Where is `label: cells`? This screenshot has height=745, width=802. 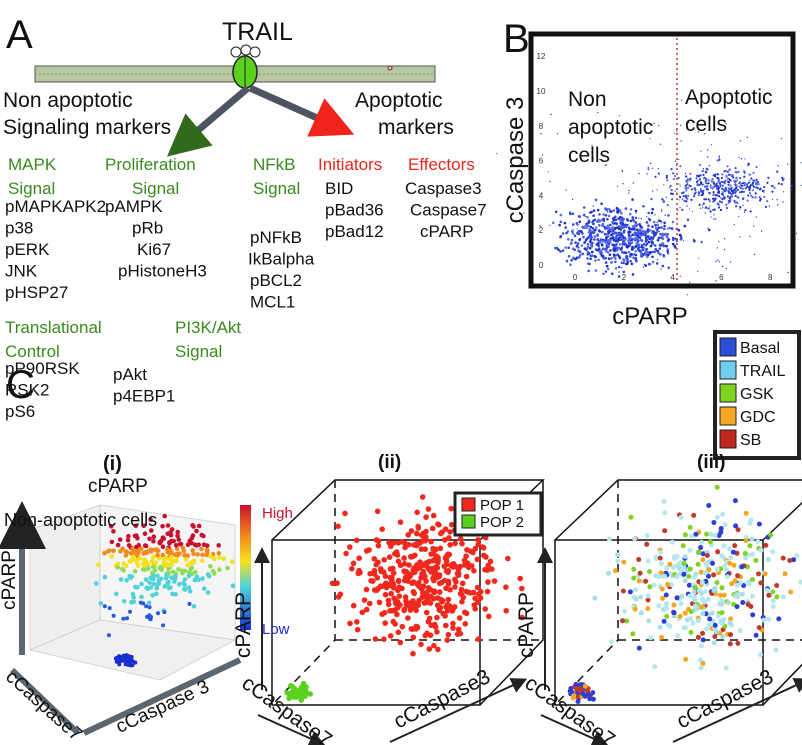 label: cells is located at coordinates (706, 124).